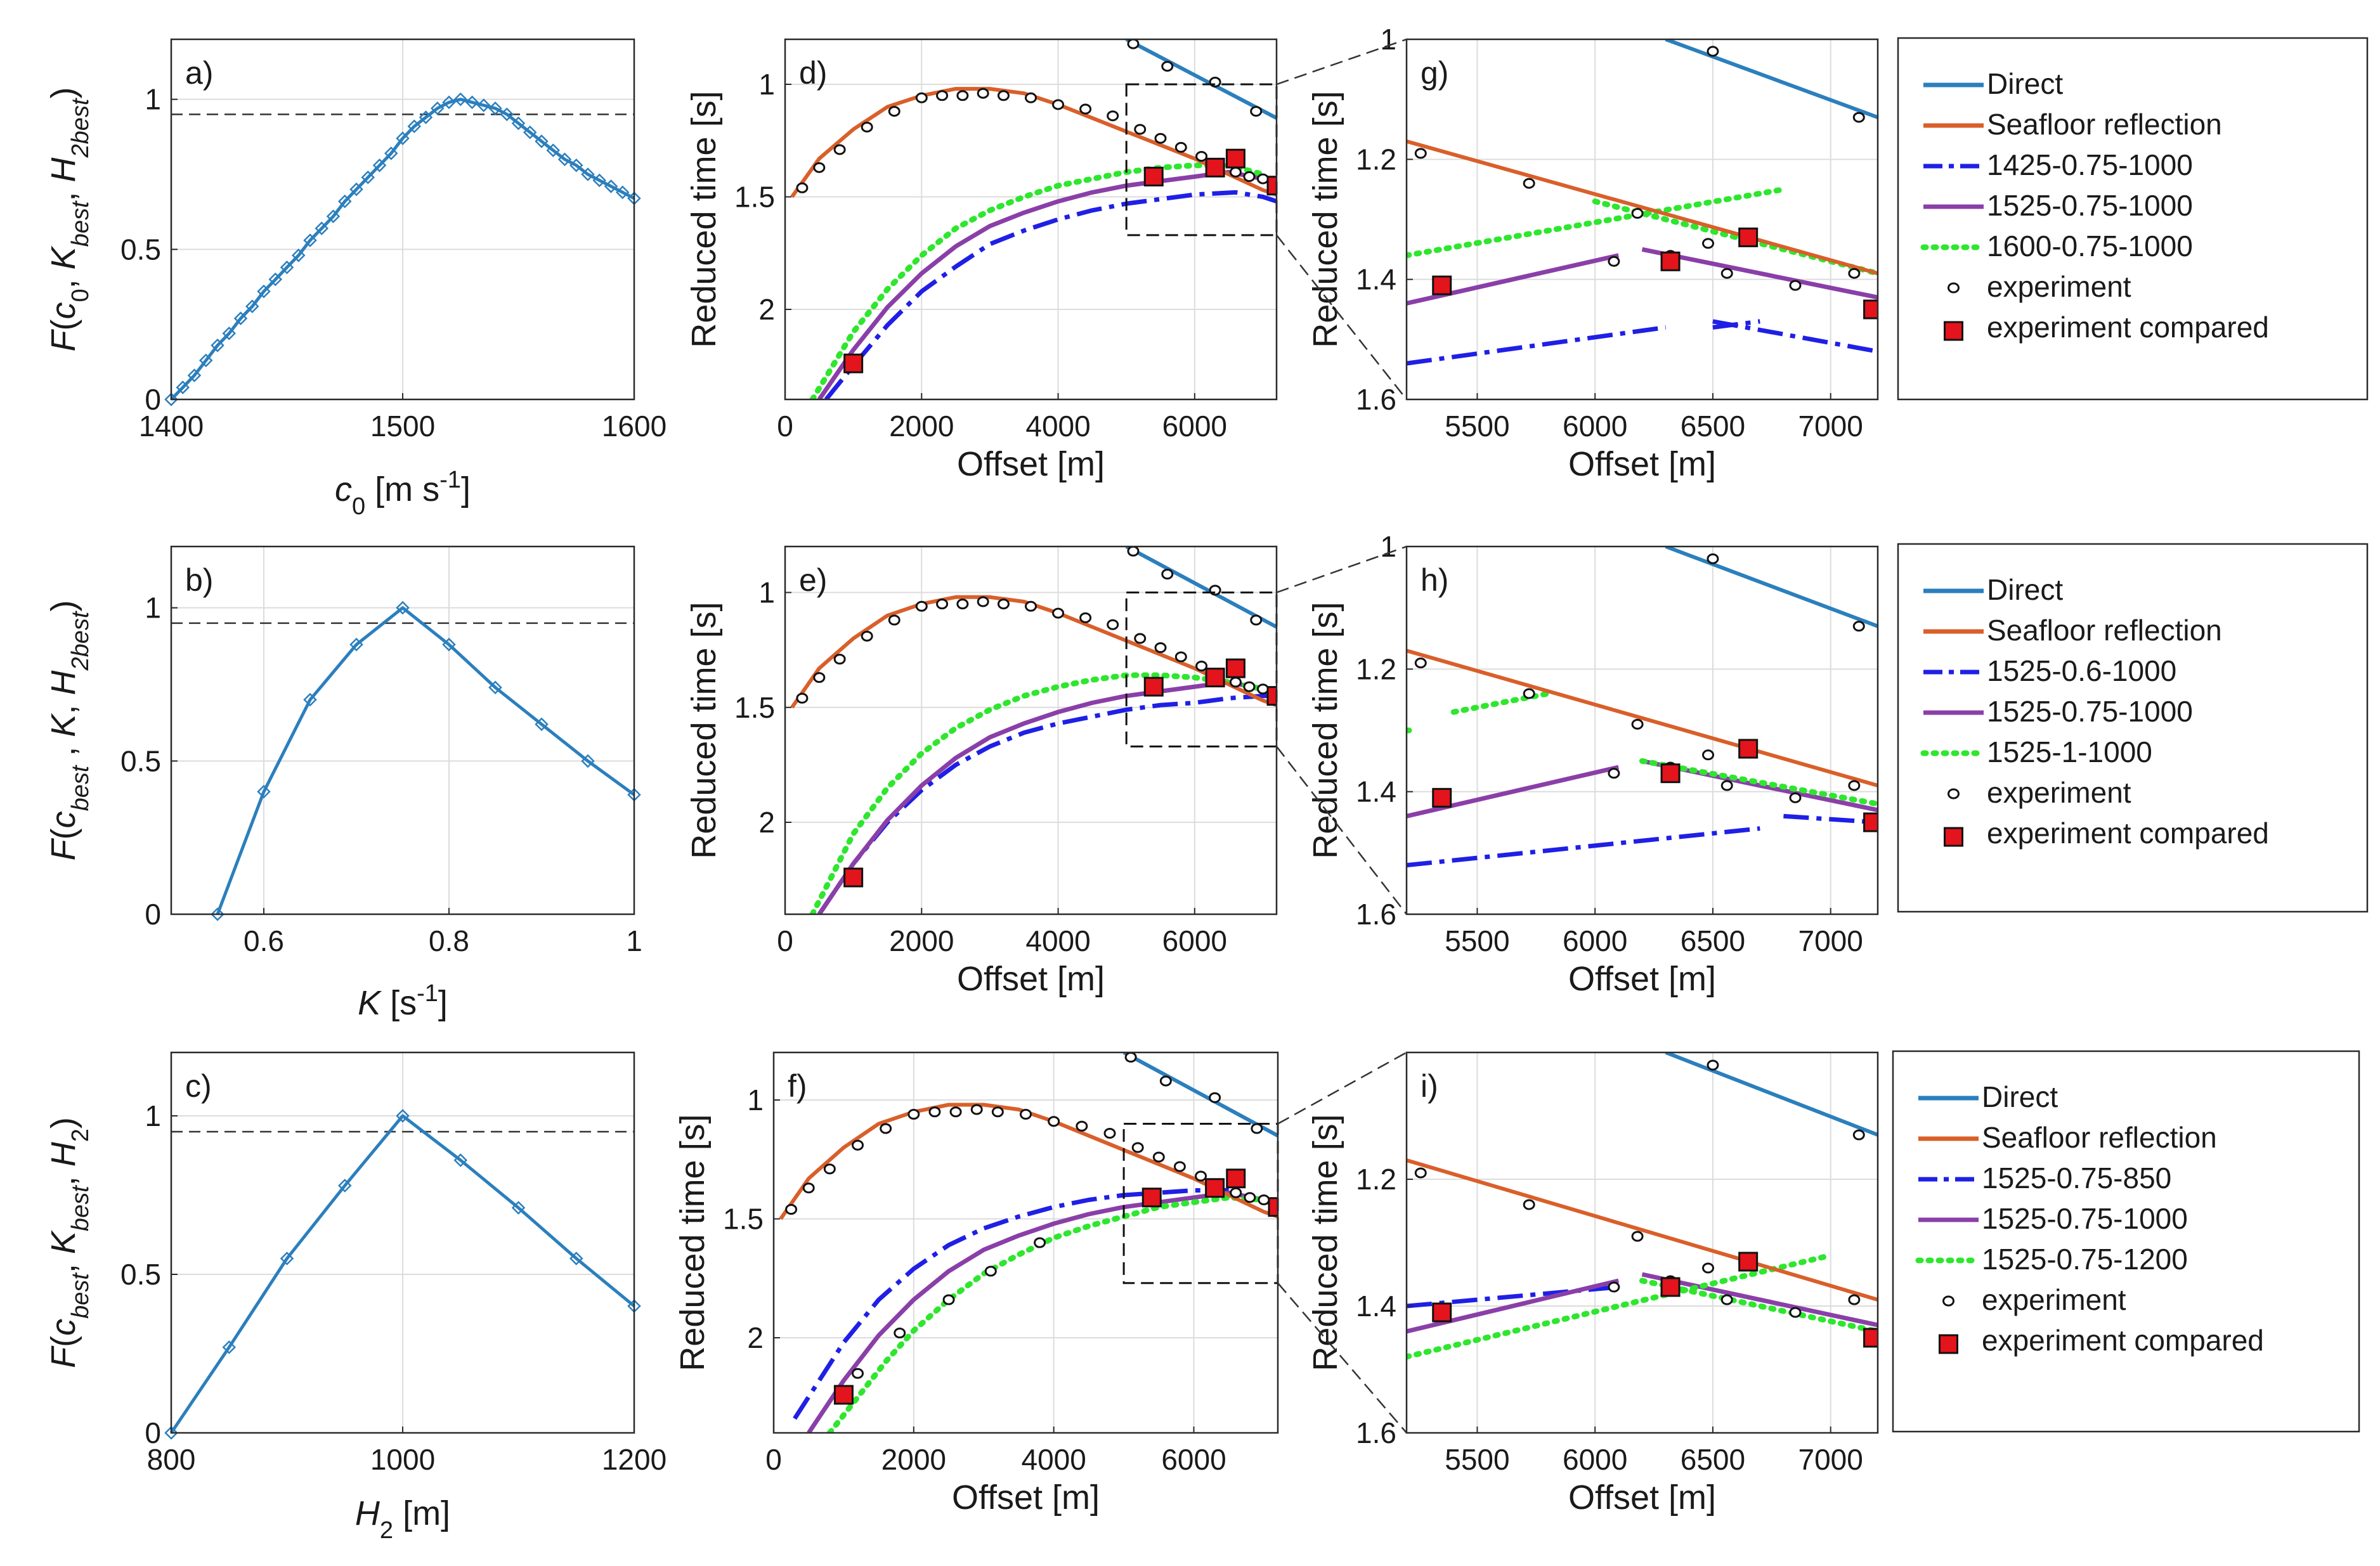 The width and height of the screenshot is (2380, 1566). I want to click on legend-label: 1425-0.75-1000, so click(2090, 164).